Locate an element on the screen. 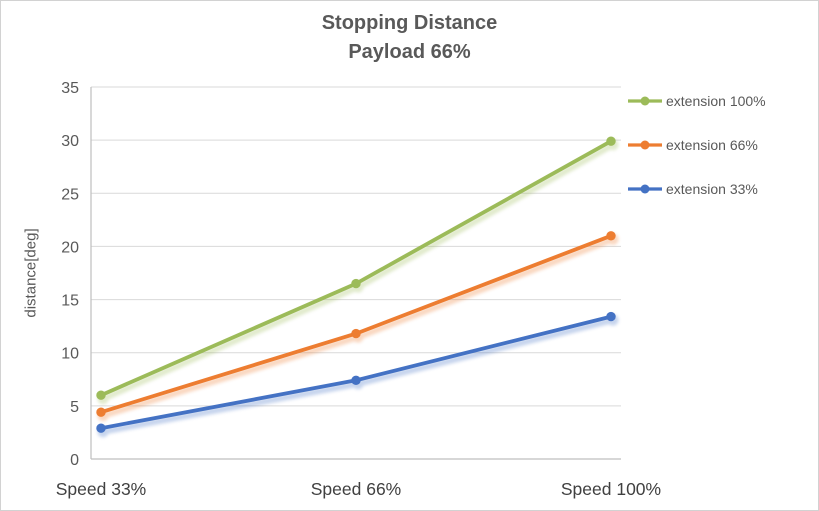 The width and height of the screenshot is (819, 511). chart-title: Stopping Distance Payload 66% is located at coordinates (409, 38).